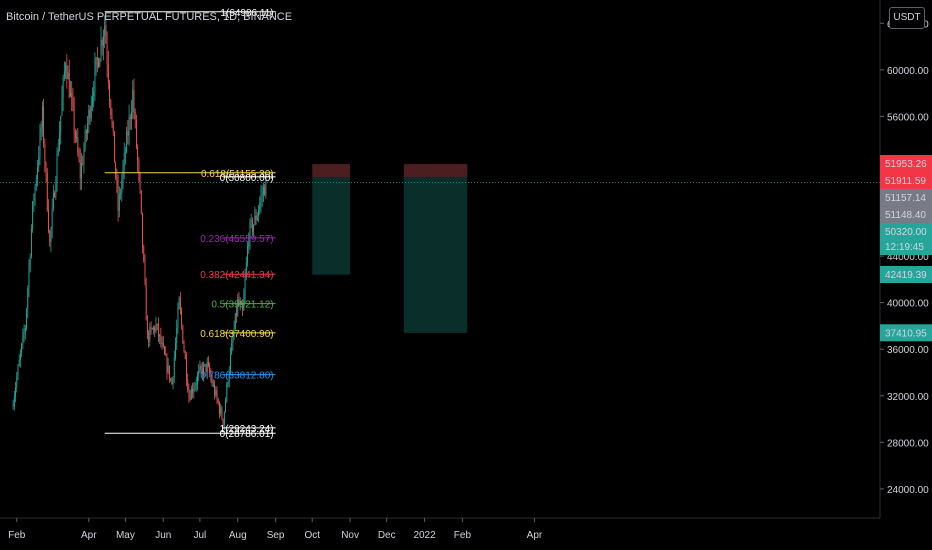  What do you see at coordinates (907, 18) in the screenshot?
I see `currency-button: USDT` at bounding box center [907, 18].